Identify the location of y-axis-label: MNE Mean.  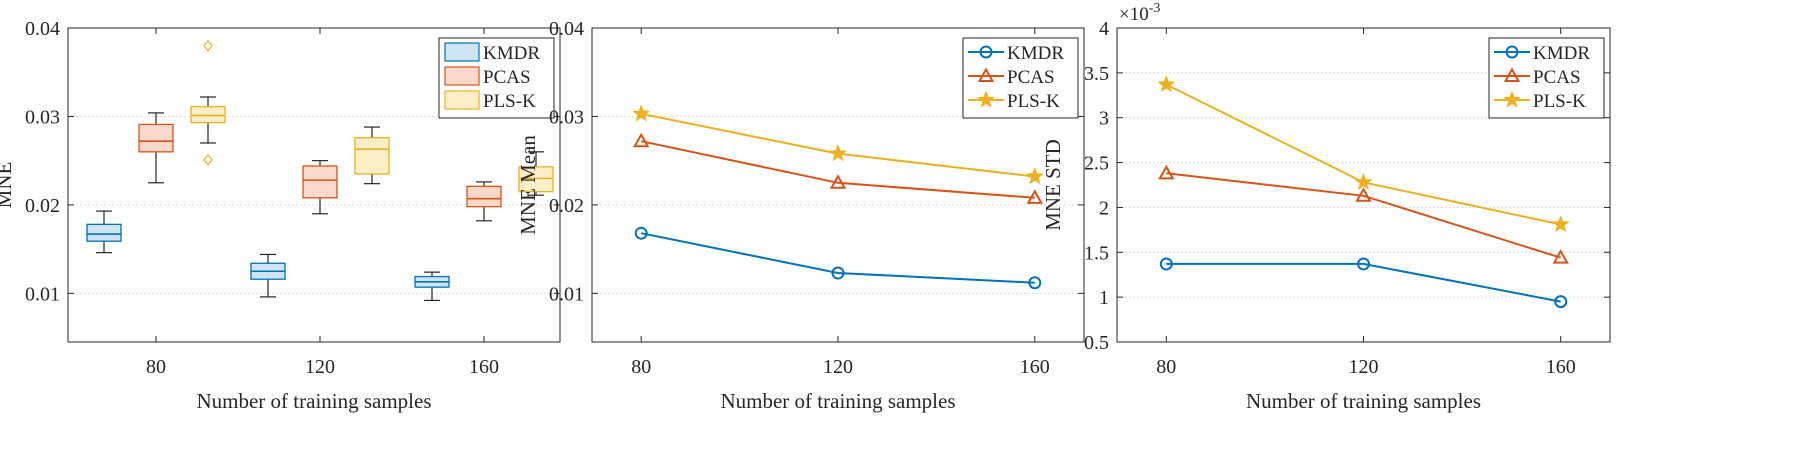
(528, 185).